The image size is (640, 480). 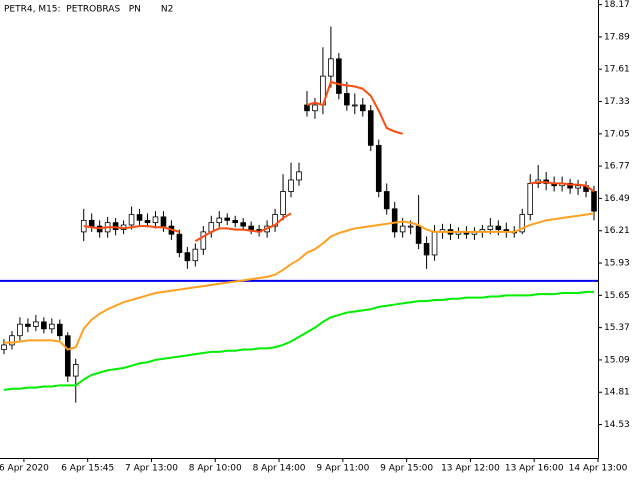 I want to click on x-tick-label: 13 Apr 16:00, so click(x=534, y=469).